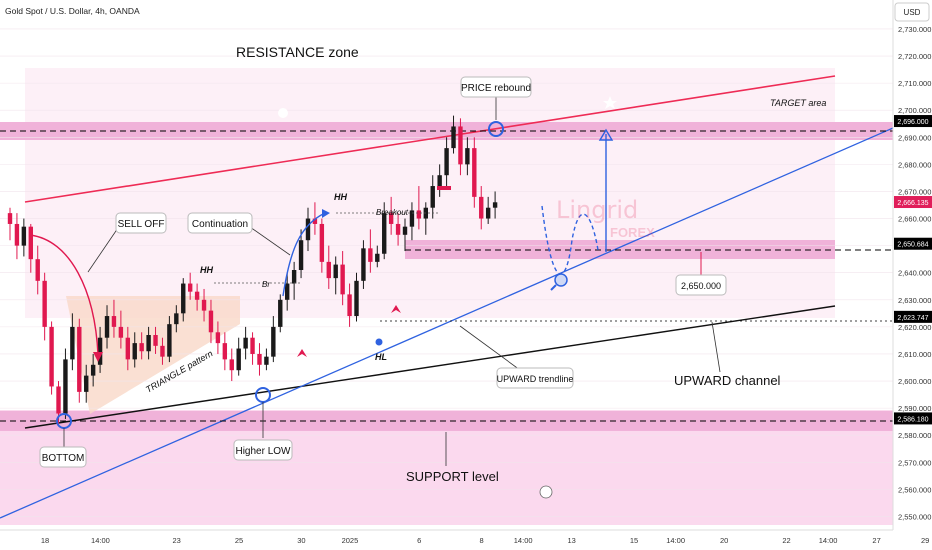 Image resolution: width=932 pixels, height=550 pixels. What do you see at coordinates (302, 353) in the screenshot?
I see `bull-arrow-up-icon` at bounding box center [302, 353].